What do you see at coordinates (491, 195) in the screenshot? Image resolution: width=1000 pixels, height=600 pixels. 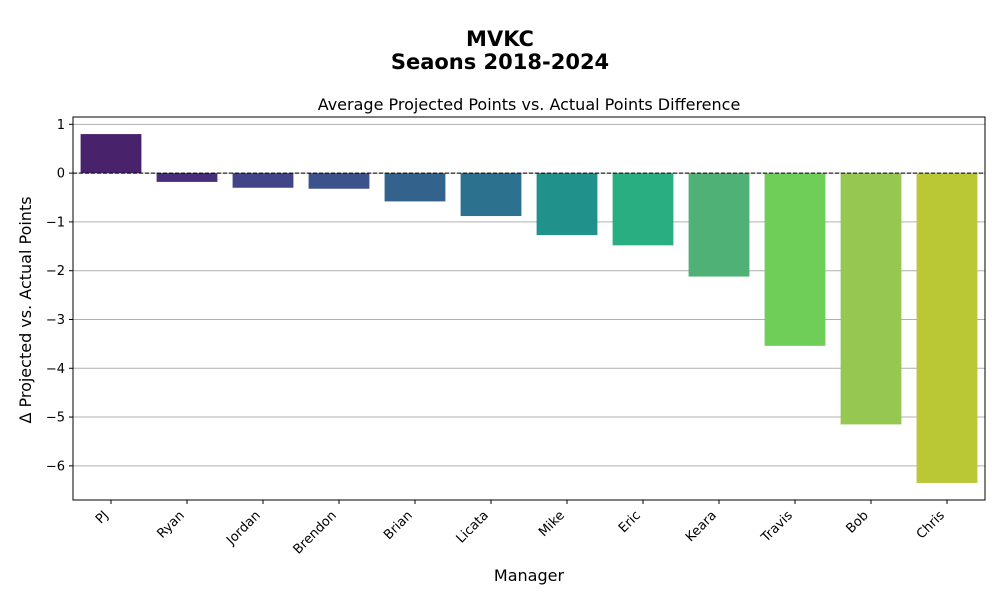 I see `bar-licata` at bounding box center [491, 195].